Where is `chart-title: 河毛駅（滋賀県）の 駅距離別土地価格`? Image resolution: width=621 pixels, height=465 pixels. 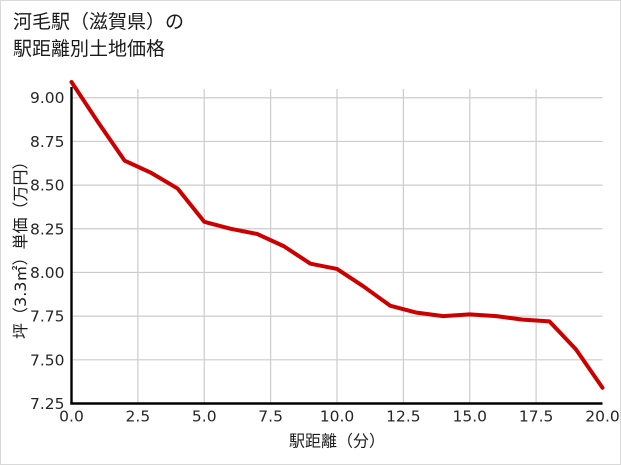 chart-title: 河毛駅（滋賀県）の 駅距離別土地価格 is located at coordinates (99, 35).